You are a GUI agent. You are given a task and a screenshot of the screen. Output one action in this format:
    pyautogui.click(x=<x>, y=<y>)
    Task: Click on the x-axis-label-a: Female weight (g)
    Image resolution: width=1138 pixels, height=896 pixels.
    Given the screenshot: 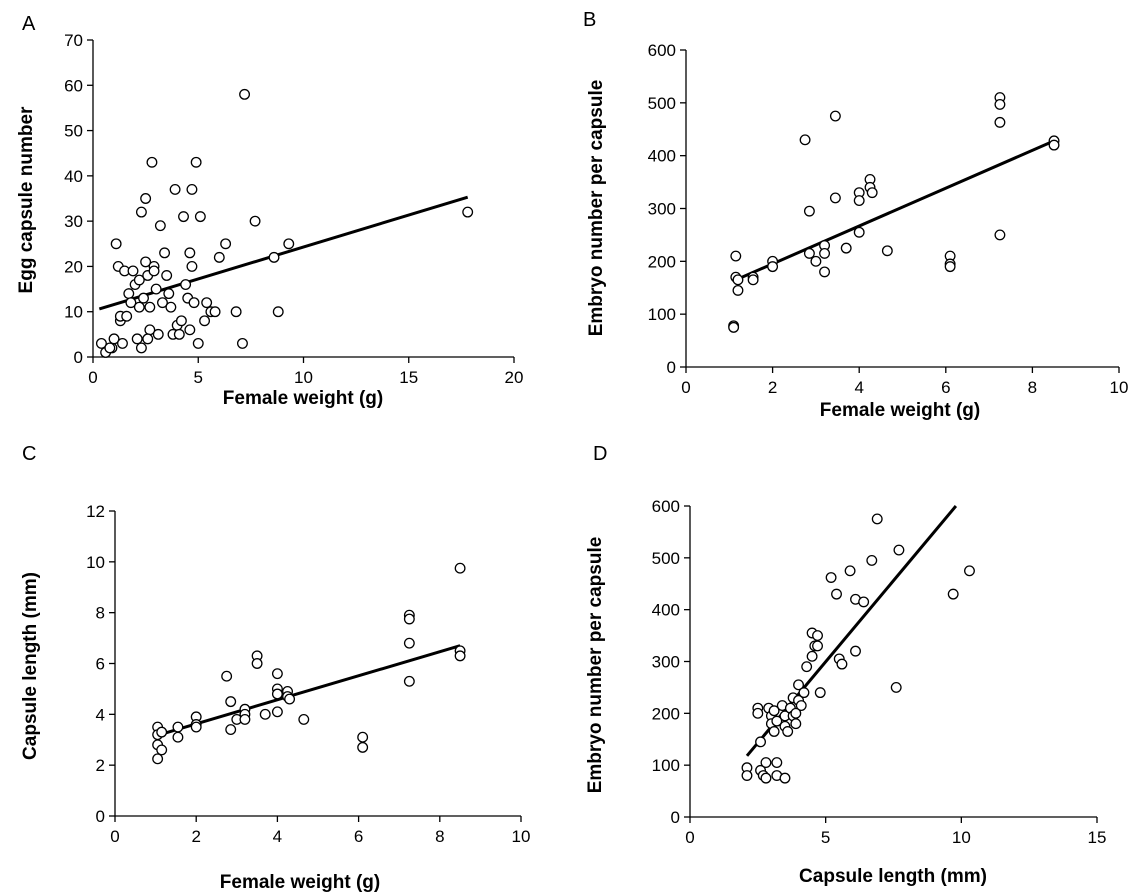 What is the action you would take?
    pyautogui.click(x=303, y=398)
    